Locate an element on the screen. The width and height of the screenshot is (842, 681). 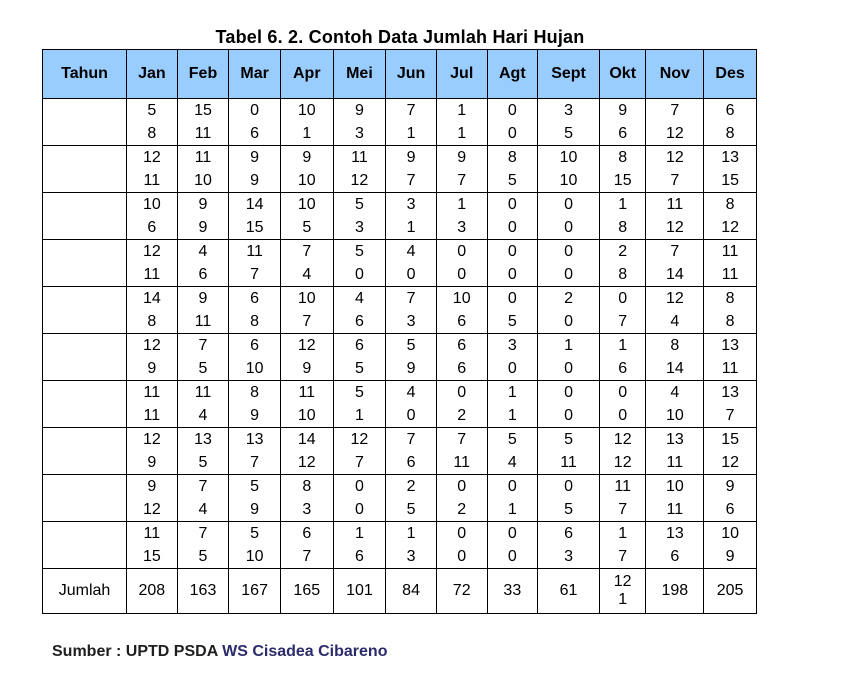
table-row: 11 4 9 10 1 0 2 1 0 0 10 7 is located at coordinates (399, 416).